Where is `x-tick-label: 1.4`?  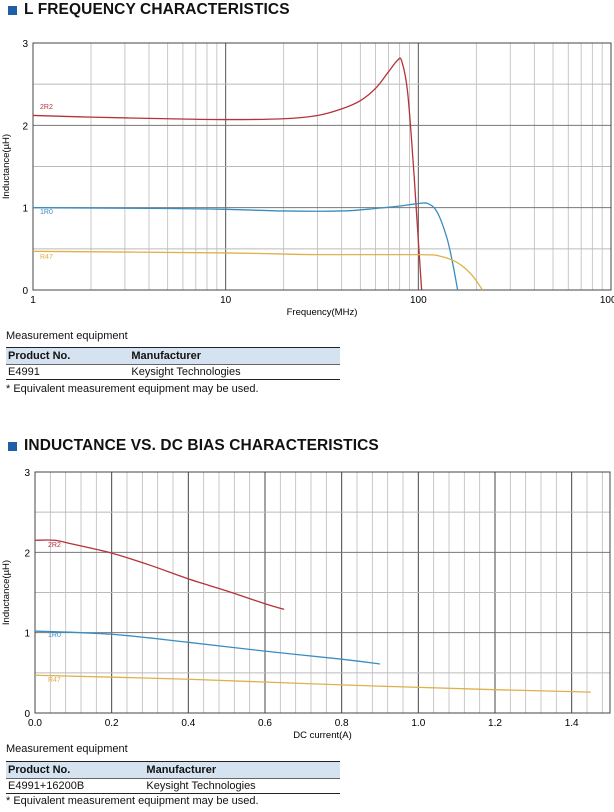 x-tick-label: 1.4 is located at coordinates (572, 723).